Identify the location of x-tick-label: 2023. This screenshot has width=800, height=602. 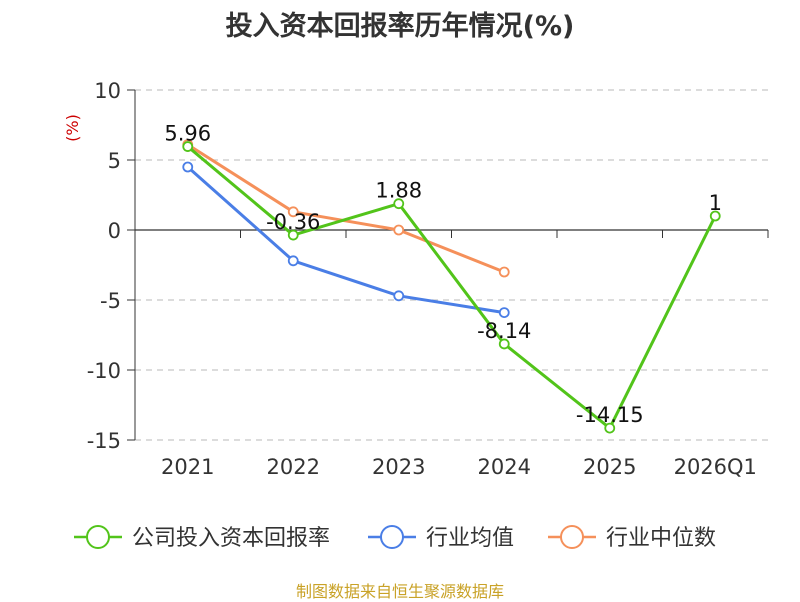
(398, 467).